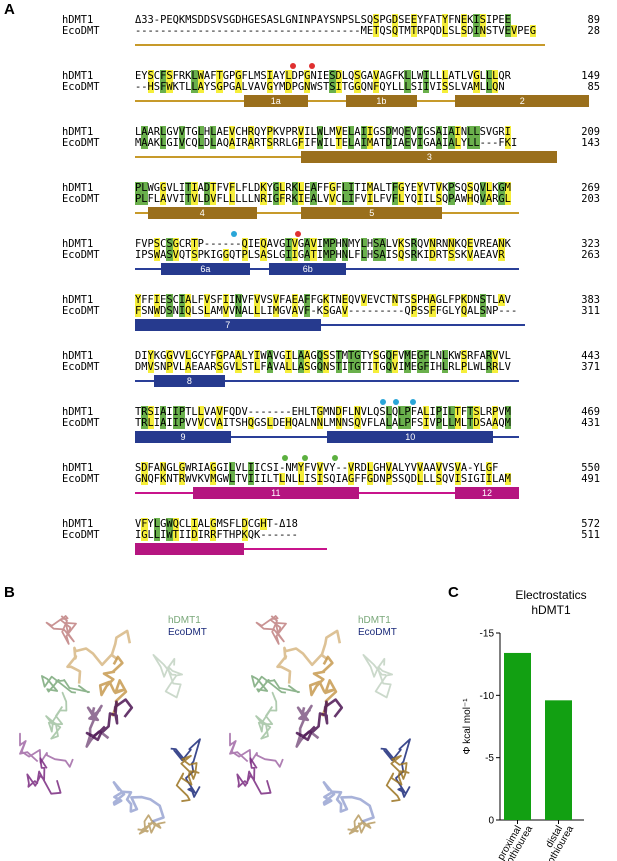  What do you see at coordinates (228, 325) in the screenshot?
I see `helix-7: 7` at bounding box center [228, 325].